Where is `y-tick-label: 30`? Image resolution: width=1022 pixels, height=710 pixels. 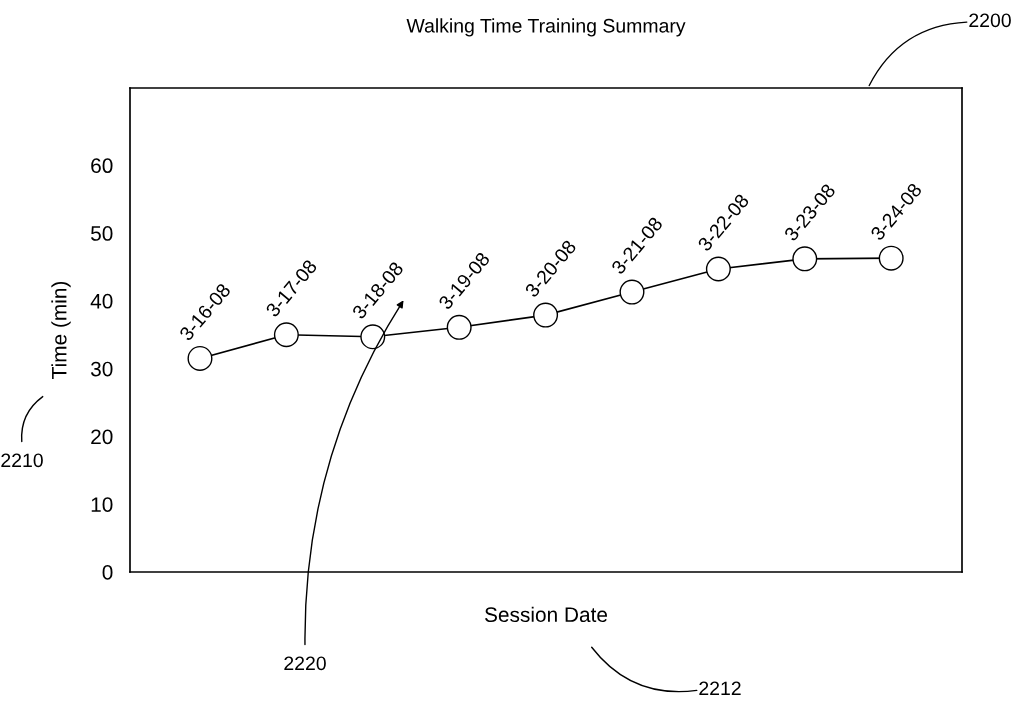
y-tick-label: 30 is located at coordinates (101, 369).